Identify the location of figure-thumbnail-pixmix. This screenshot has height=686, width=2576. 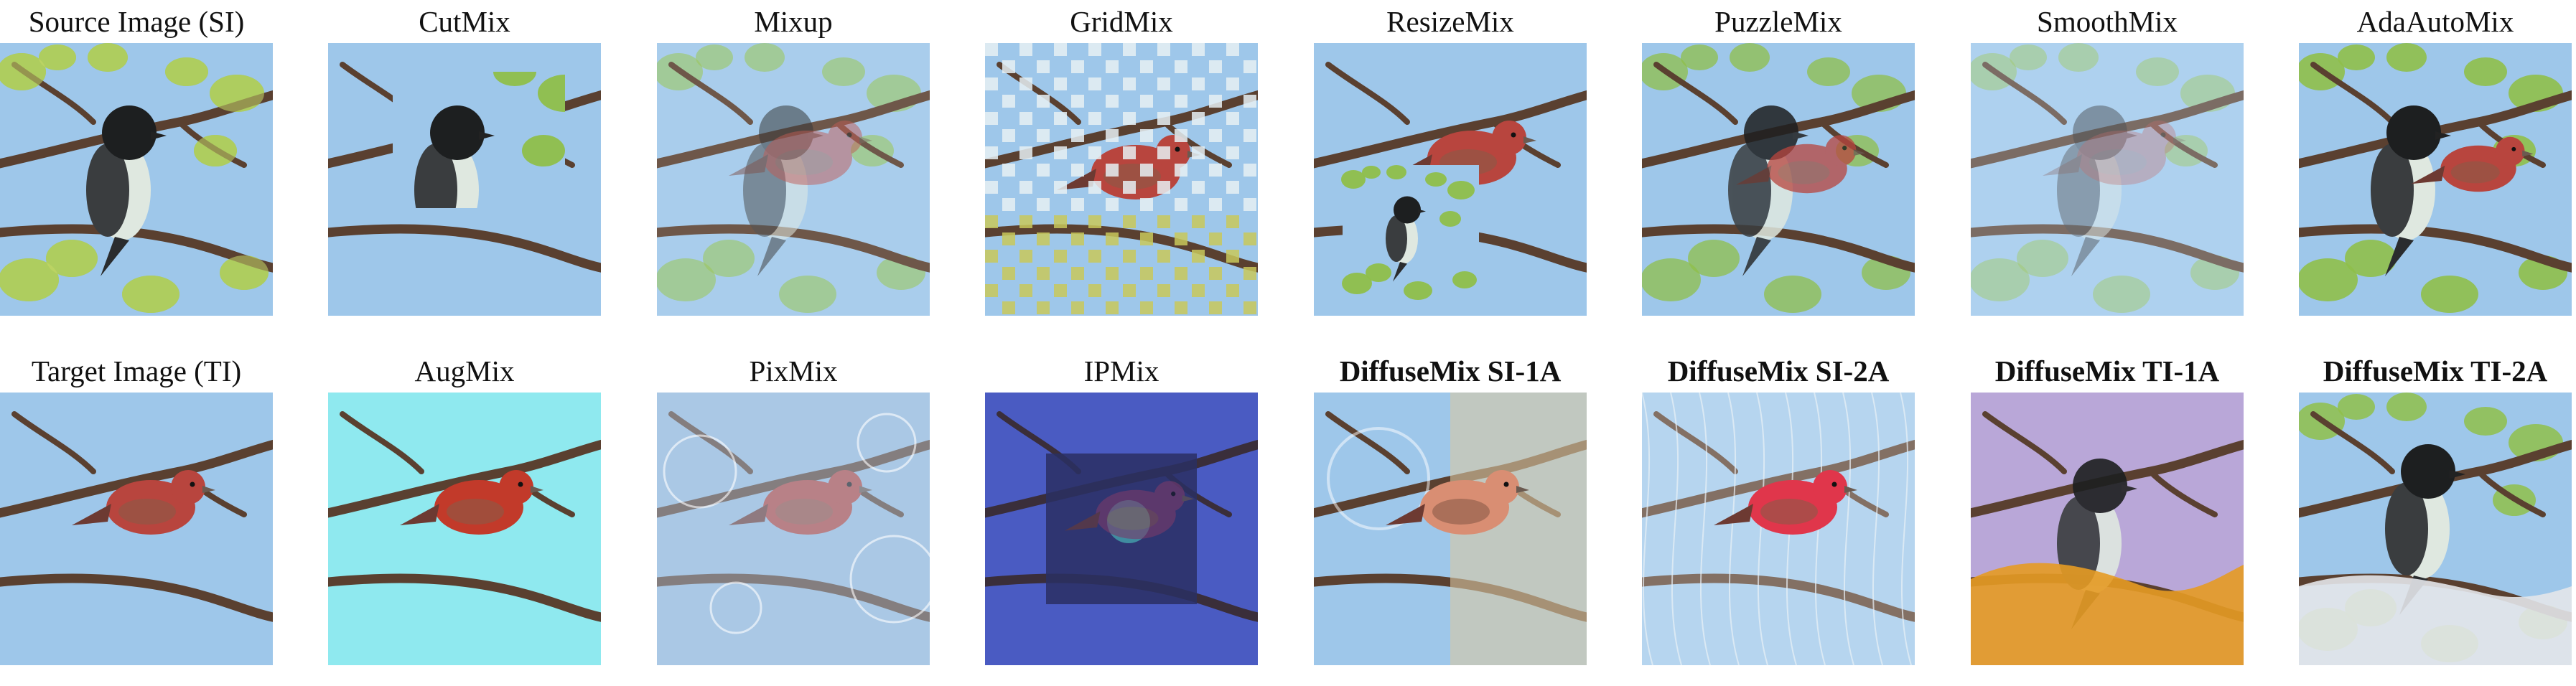
(793, 529).